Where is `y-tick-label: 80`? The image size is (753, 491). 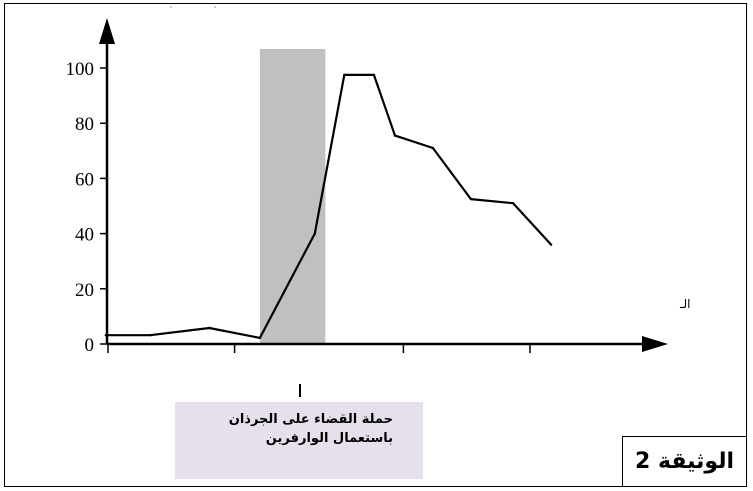 y-tick-label: 80 is located at coordinates (84, 124).